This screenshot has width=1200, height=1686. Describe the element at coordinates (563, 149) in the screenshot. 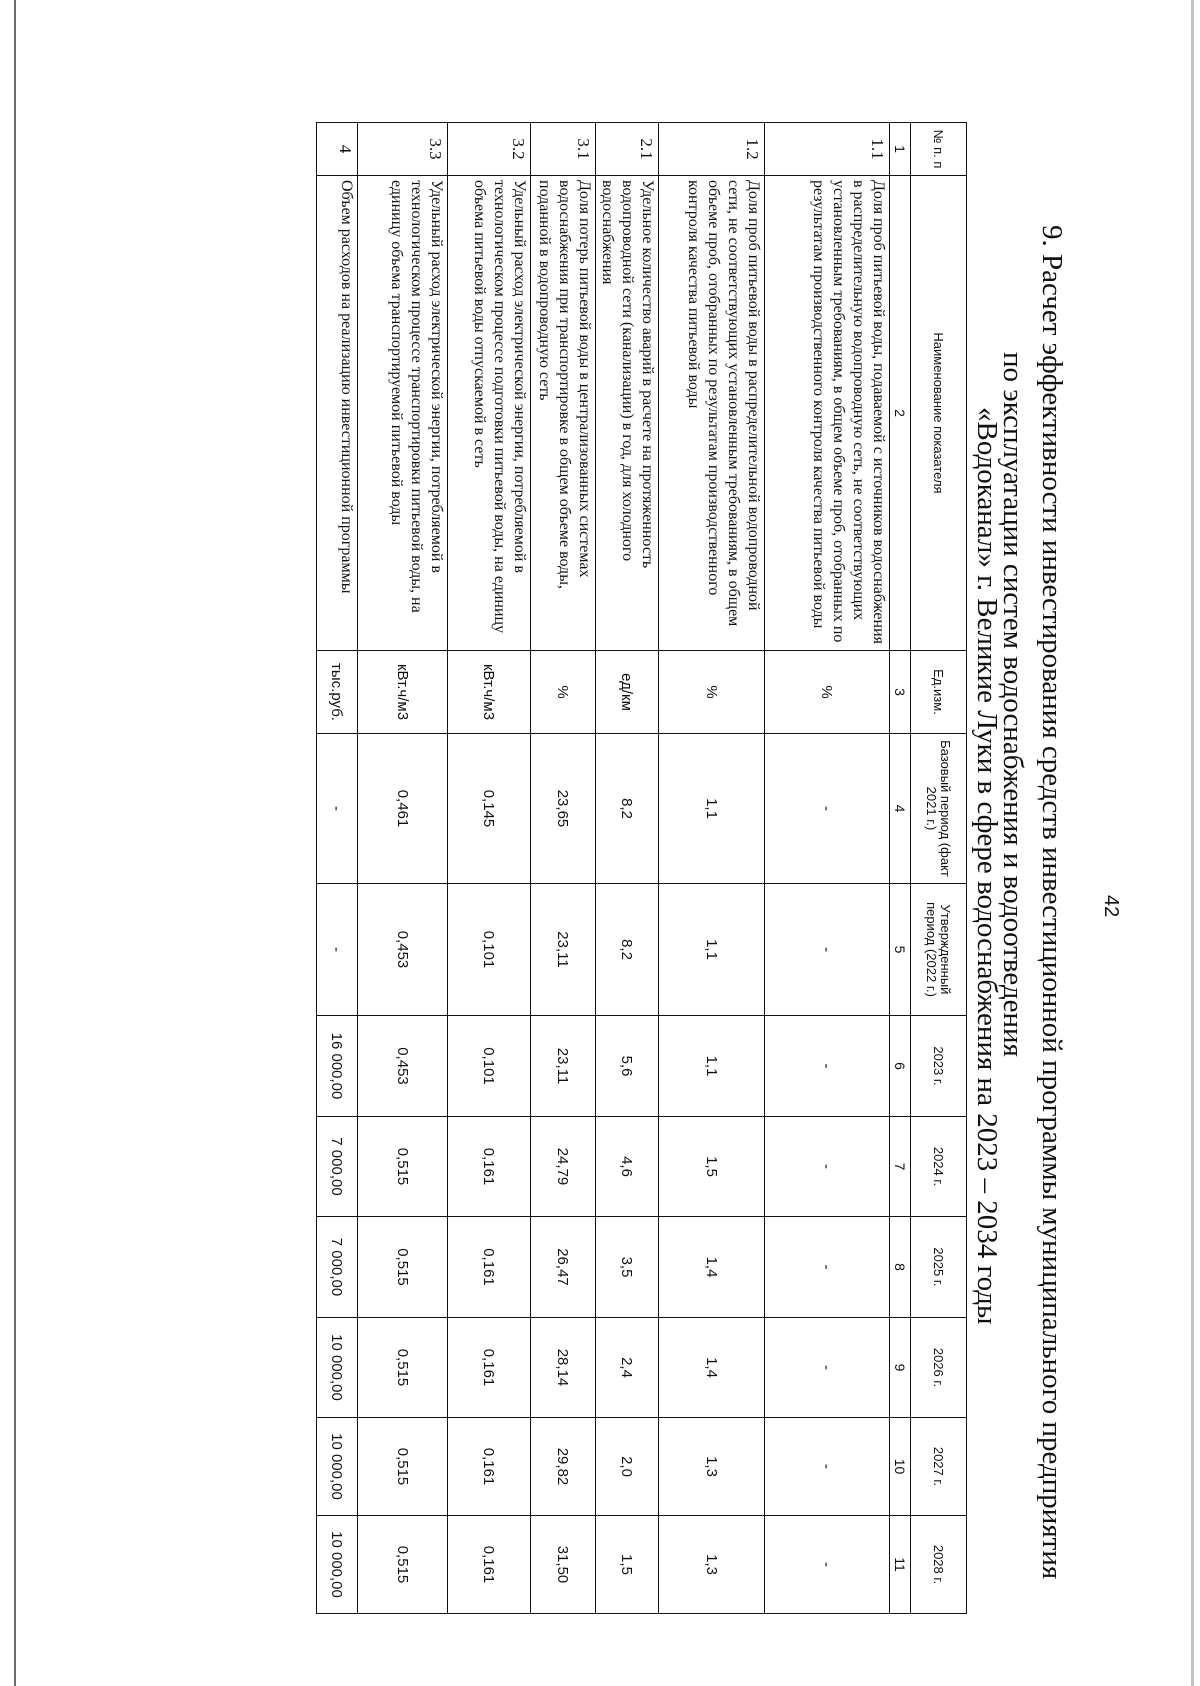

I see `row-number: 3.1` at that location.